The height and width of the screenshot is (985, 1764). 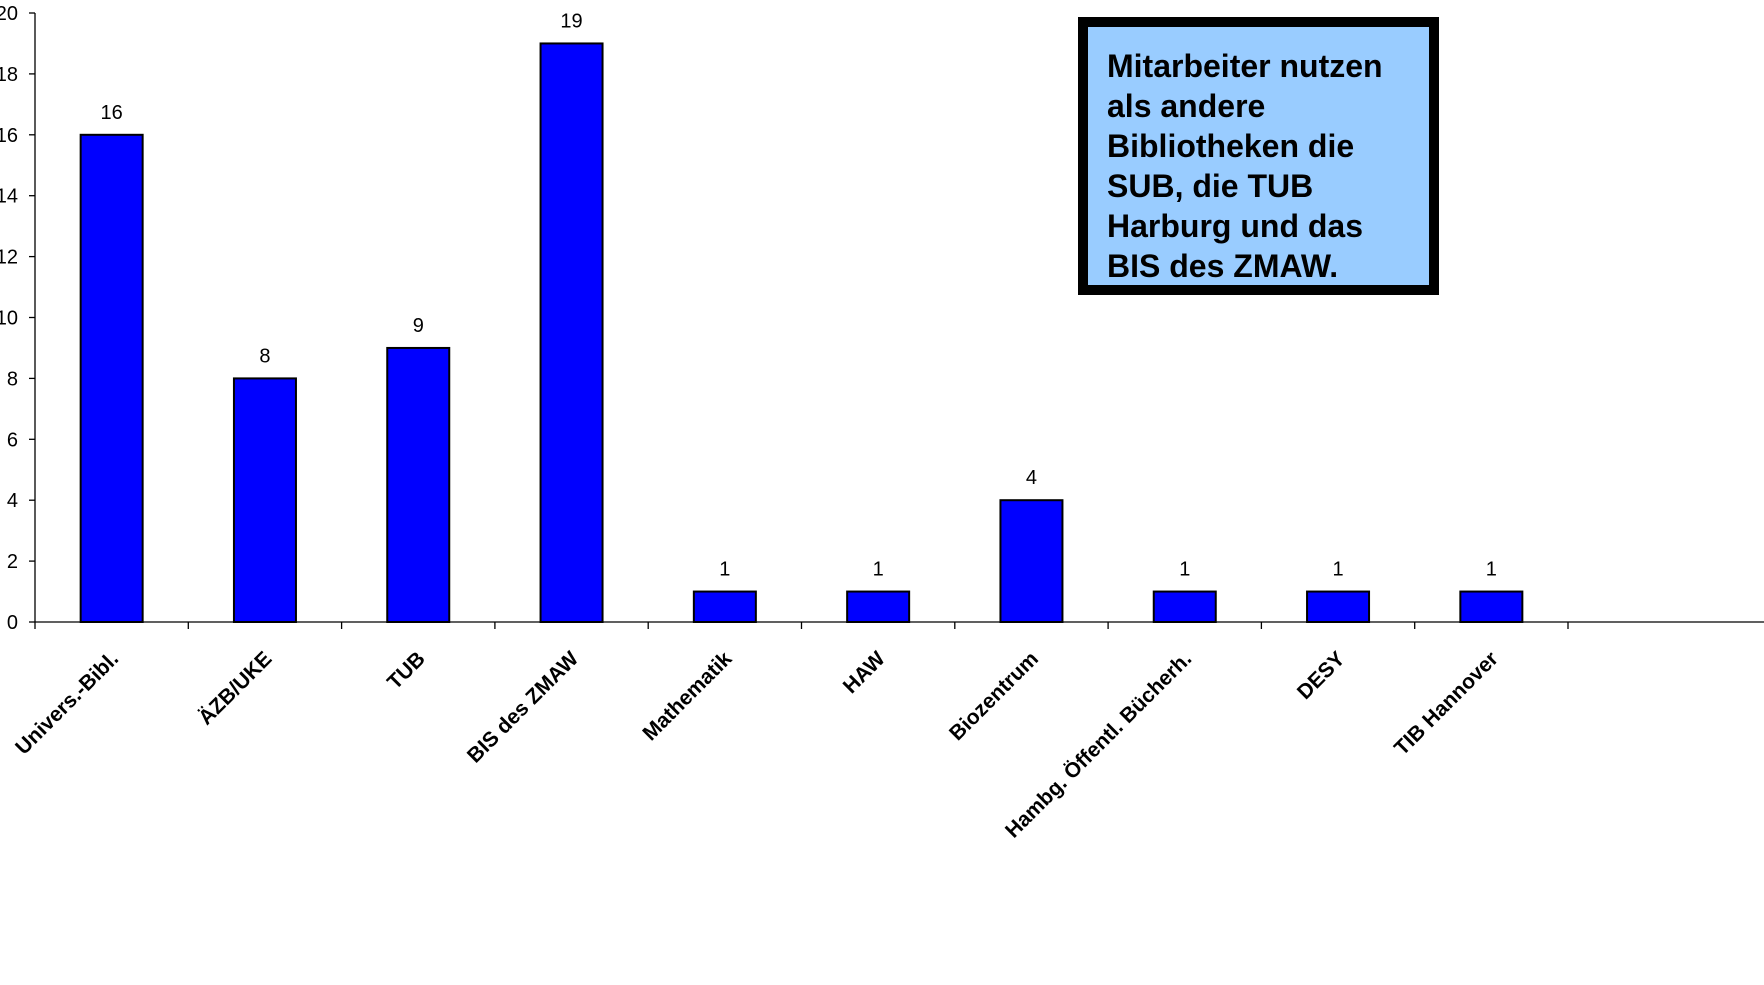 What do you see at coordinates (12, 623) in the screenshot?
I see `y-tick-label: 0` at bounding box center [12, 623].